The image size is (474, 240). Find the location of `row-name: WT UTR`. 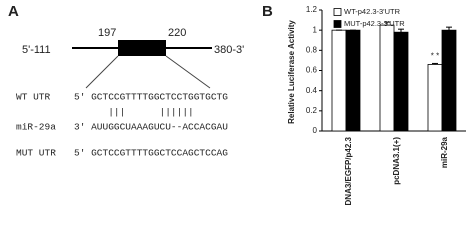

row-name: WT UTR is located at coordinates (33, 97).